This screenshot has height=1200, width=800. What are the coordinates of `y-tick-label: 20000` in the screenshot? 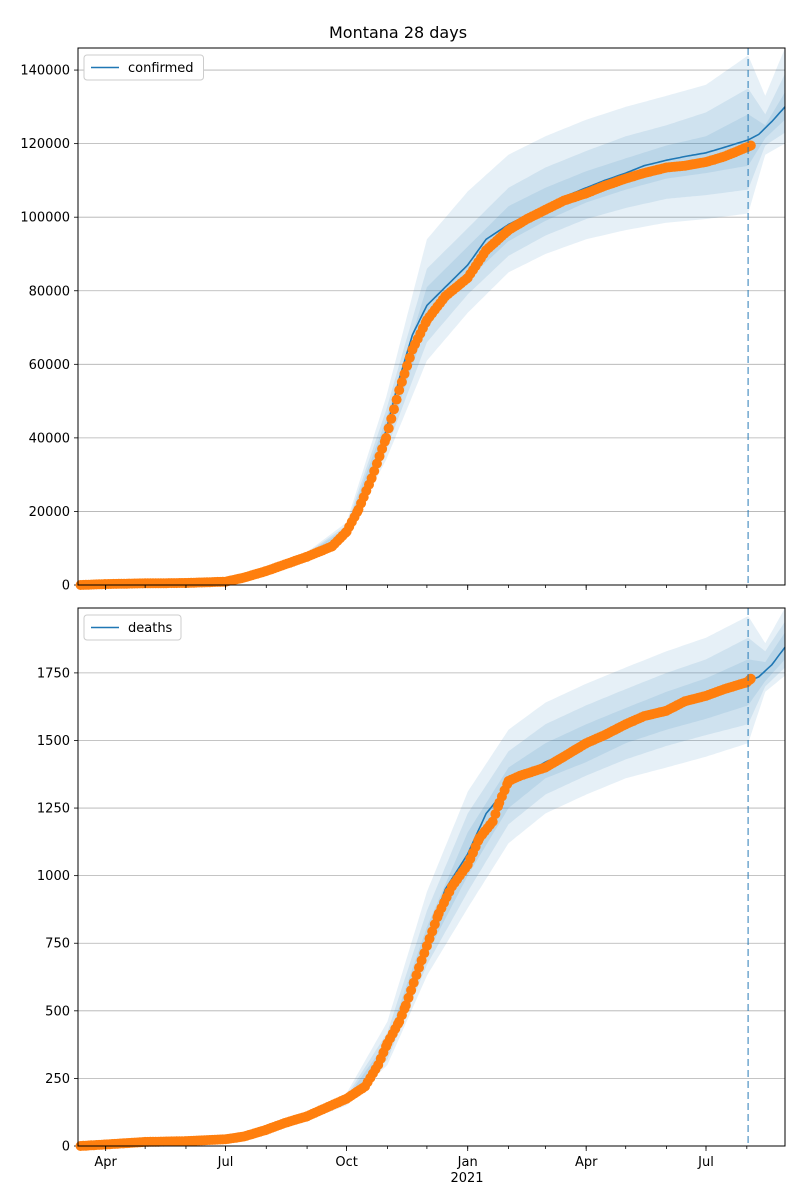 It's located at (49, 512).